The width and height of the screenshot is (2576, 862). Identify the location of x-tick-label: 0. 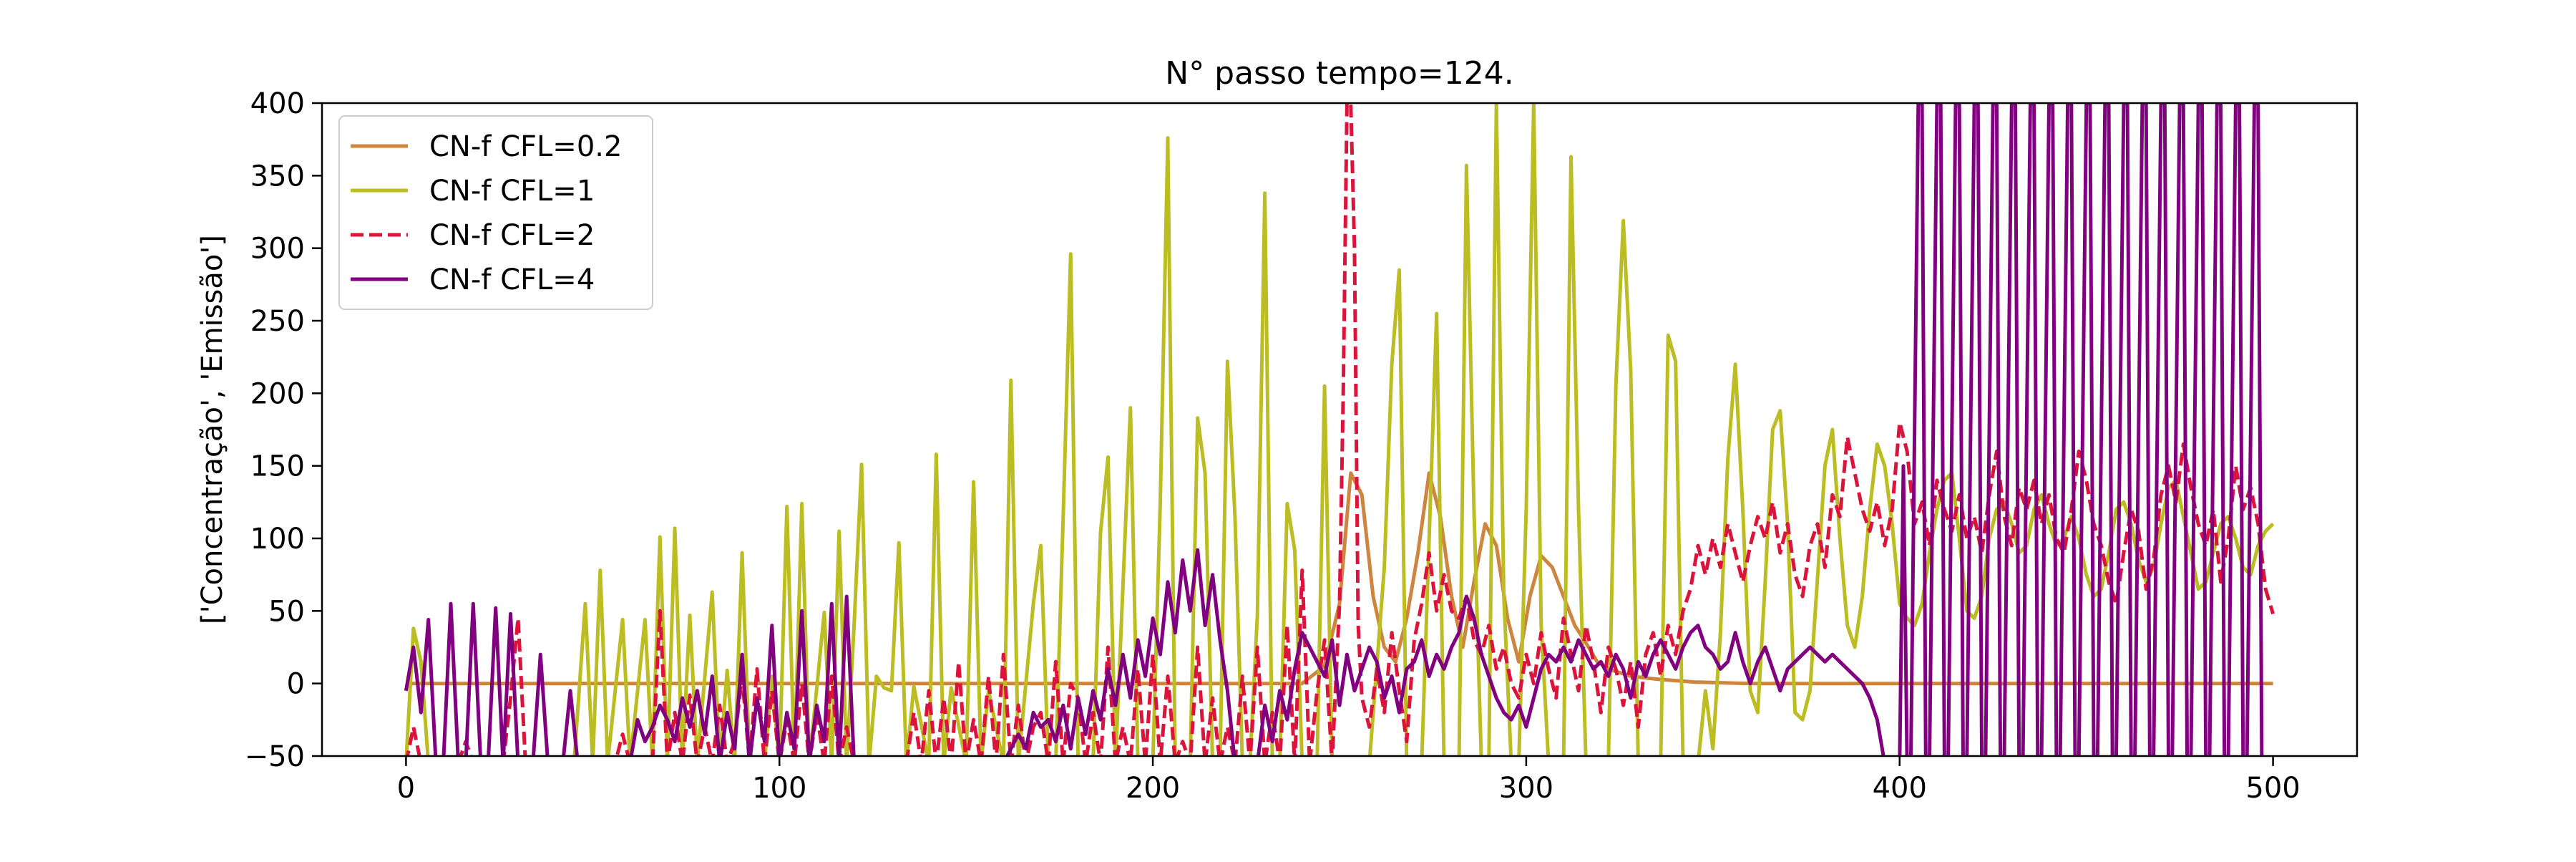
(406, 788).